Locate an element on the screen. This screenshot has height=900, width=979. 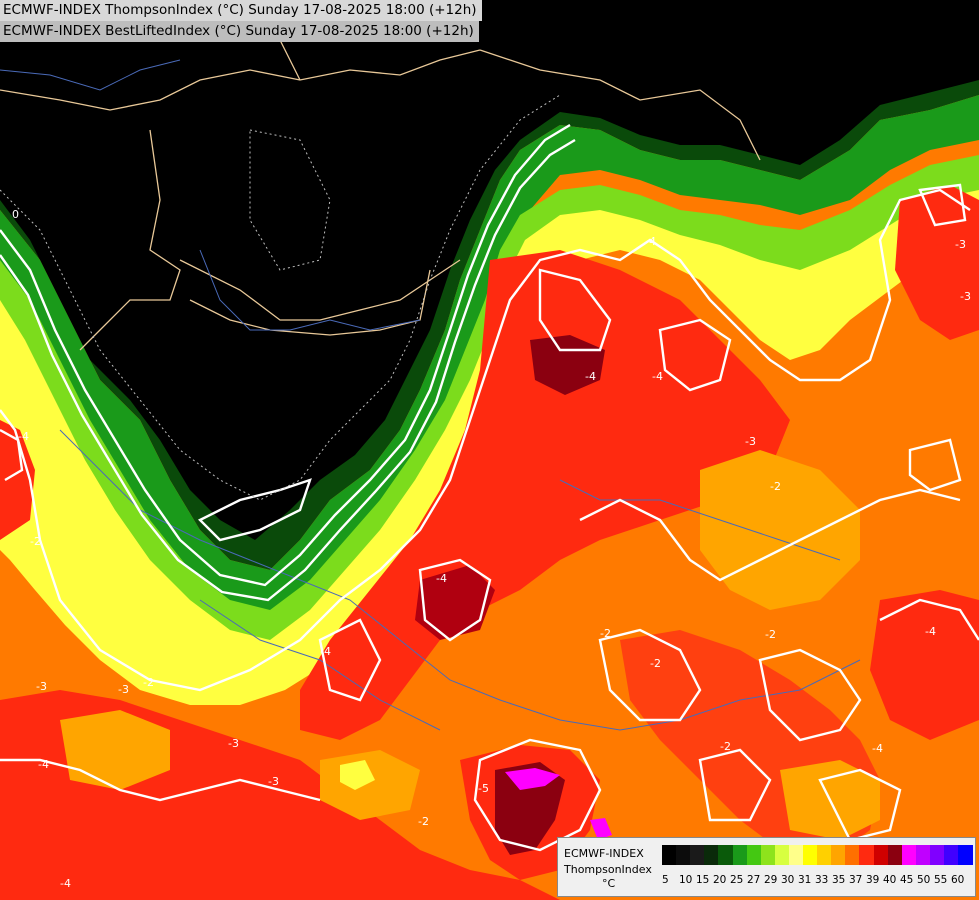
legend-ticks: 5 10 15 20 25 27 29 30 31 33 35 37 39 40 45 50 55 60 is located at coordinates (817, 881).